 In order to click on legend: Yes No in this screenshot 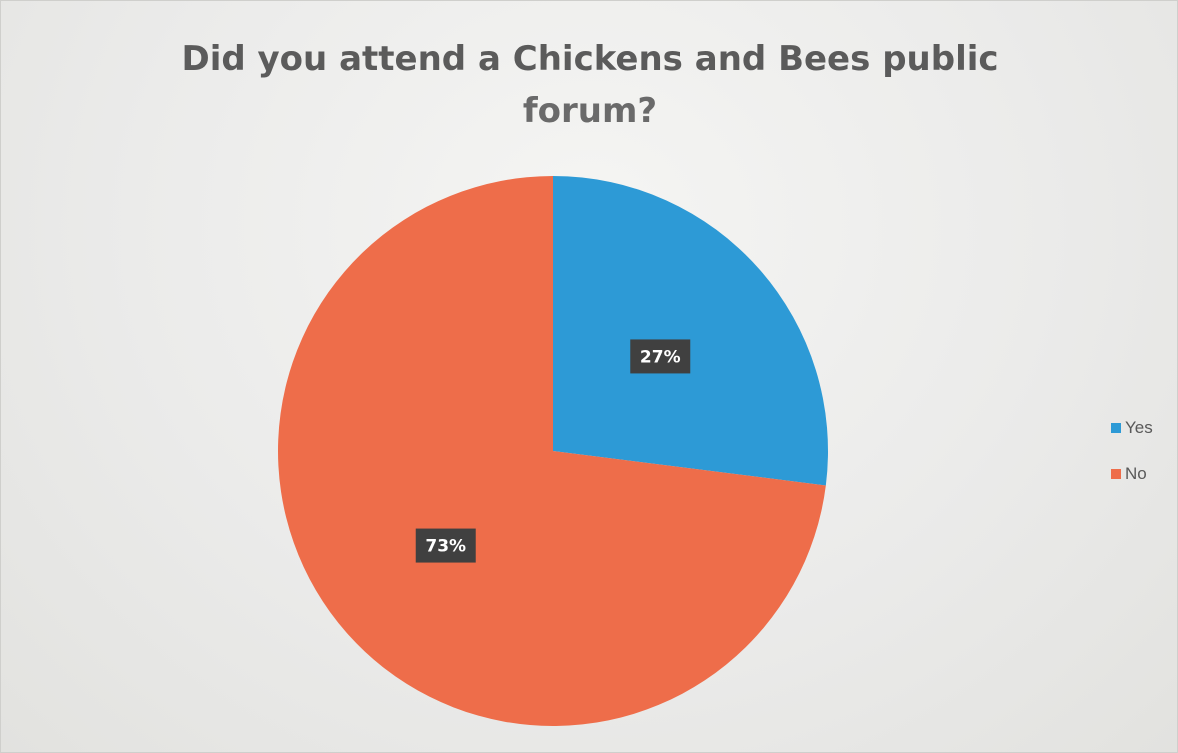, I will do `click(1132, 462)`.